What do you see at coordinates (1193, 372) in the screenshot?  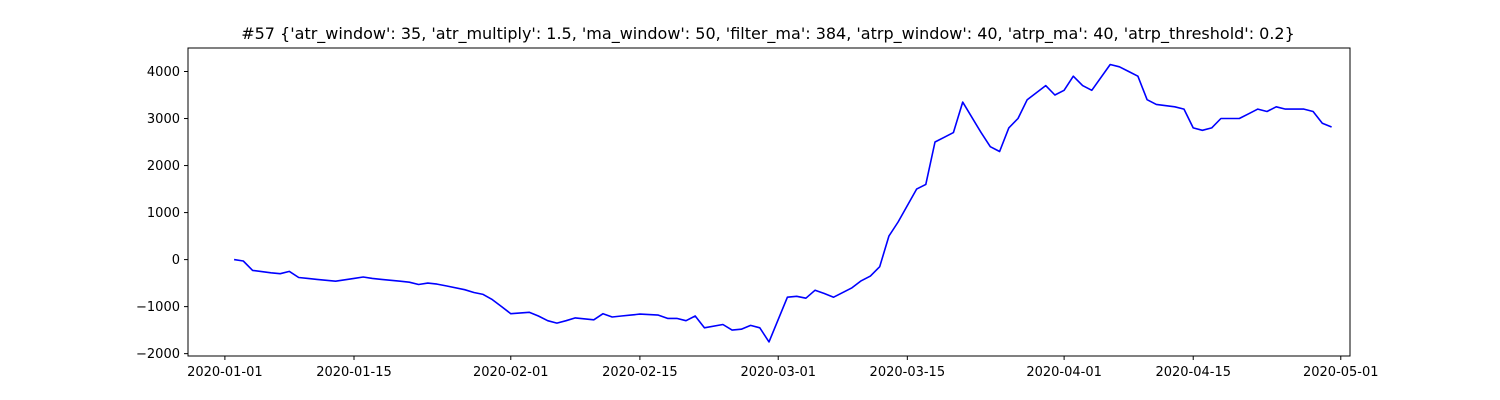 I see `x-tick-label: 2020-04-15` at bounding box center [1193, 372].